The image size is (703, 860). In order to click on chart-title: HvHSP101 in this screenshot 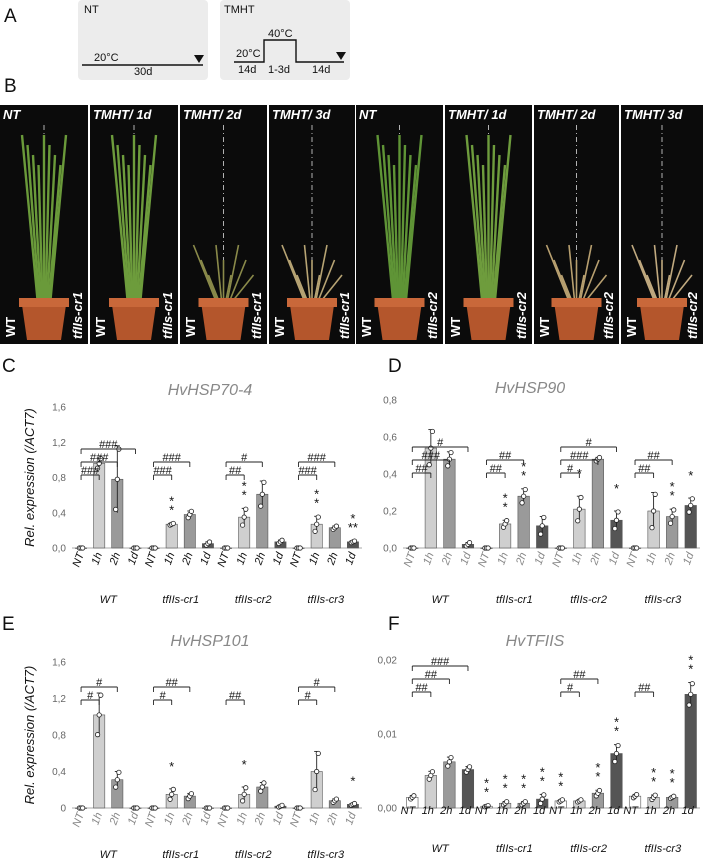, I will do `click(209, 641)`.